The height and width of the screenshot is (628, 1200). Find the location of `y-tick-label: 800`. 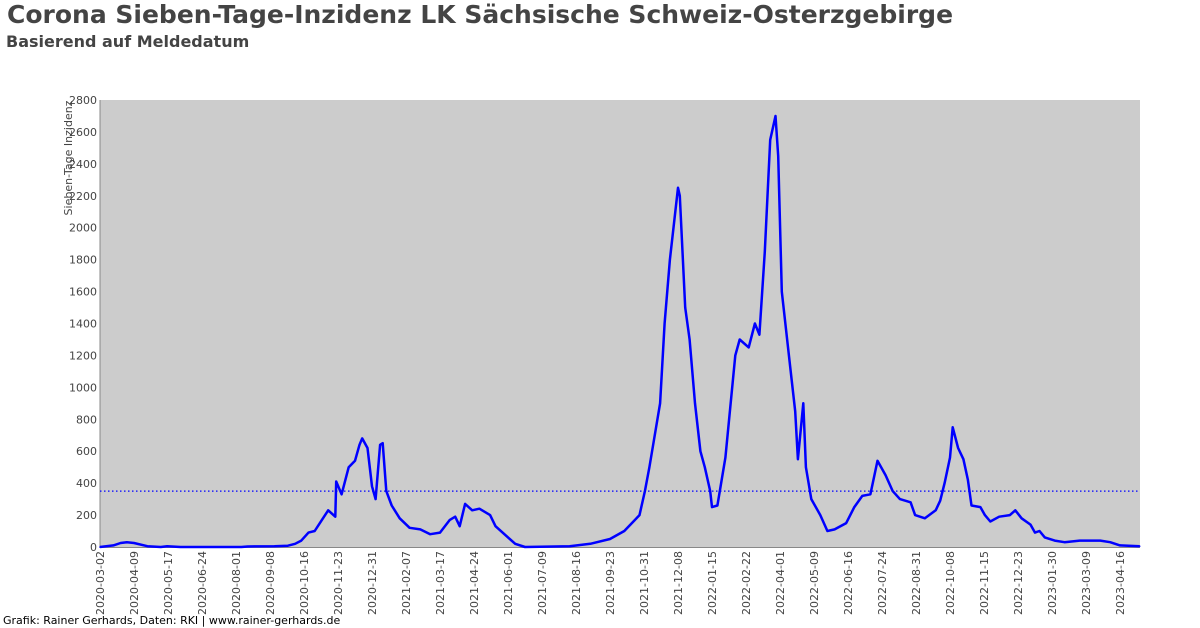

y-tick-label: 800 is located at coordinates (86, 419).